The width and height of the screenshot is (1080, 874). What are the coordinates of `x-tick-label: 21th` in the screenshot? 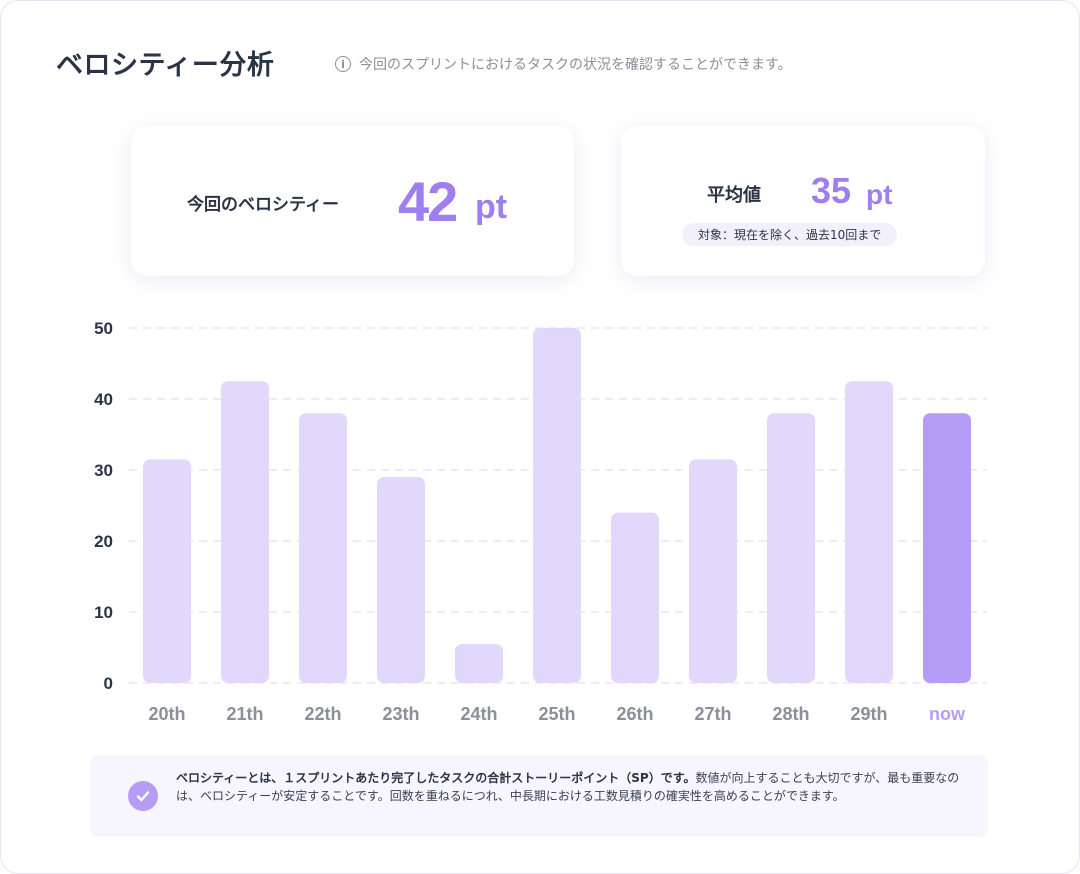 It's located at (244, 714).